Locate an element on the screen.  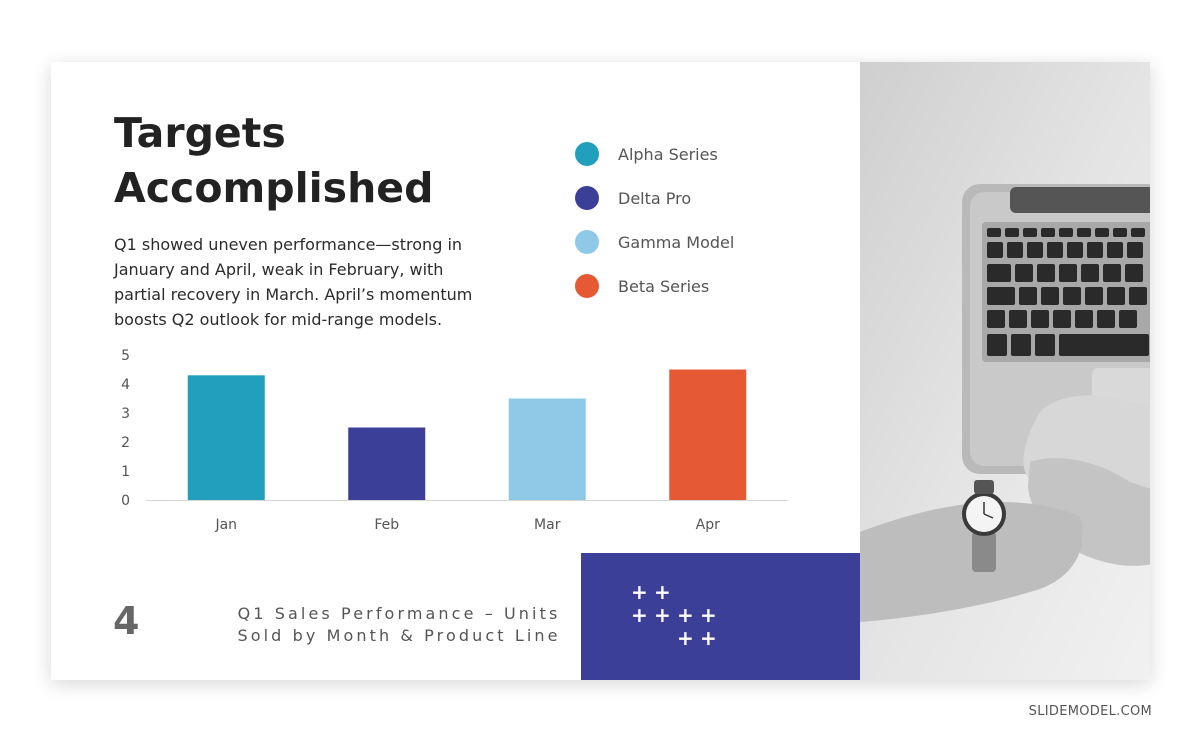
legend-label: Delta Pro is located at coordinates (655, 198).